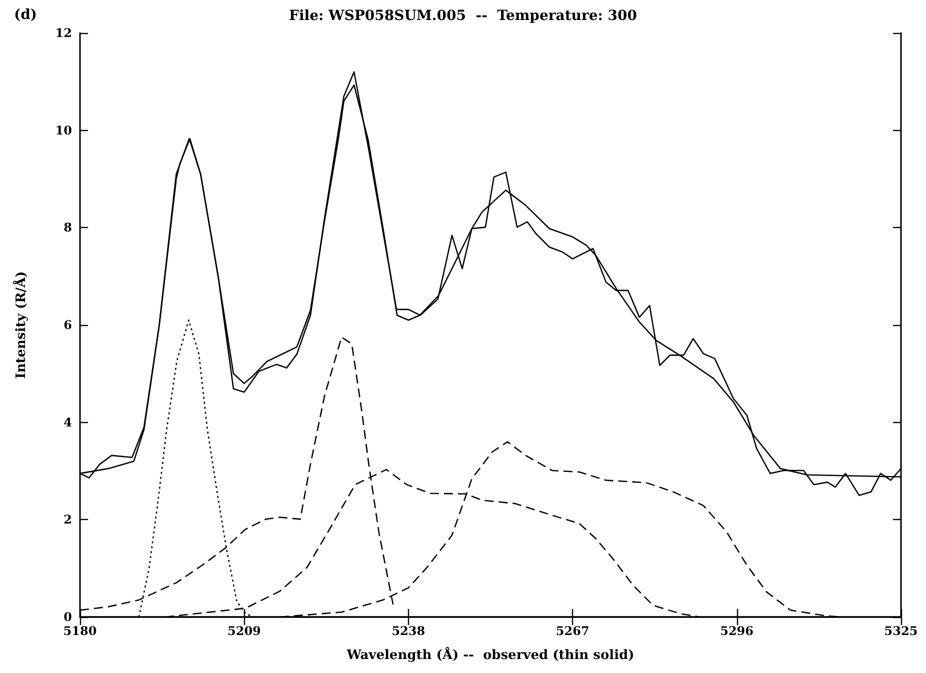  Describe the element at coordinates (68, 325) in the screenshot. I see `y-tick-label: 6` at that location.